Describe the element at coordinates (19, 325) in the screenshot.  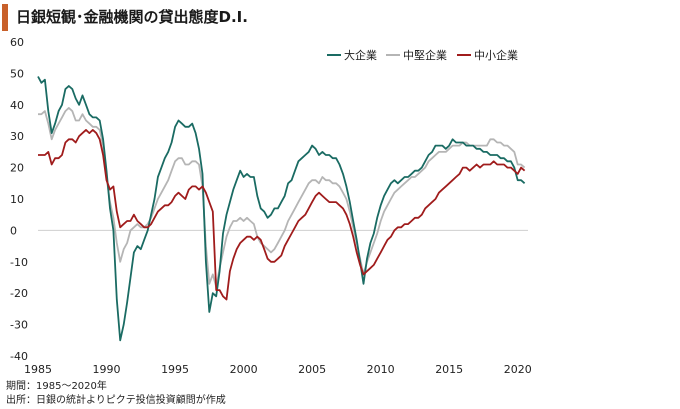
I see `y-tick-label: -30` at that location.